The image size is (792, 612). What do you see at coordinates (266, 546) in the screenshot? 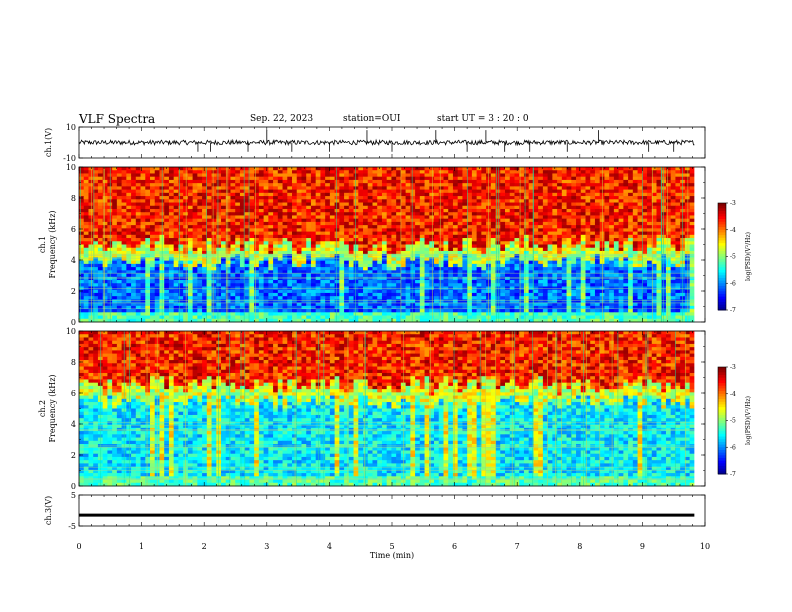
I see `x-tick-label: 3` at bounding box center [266, 546].